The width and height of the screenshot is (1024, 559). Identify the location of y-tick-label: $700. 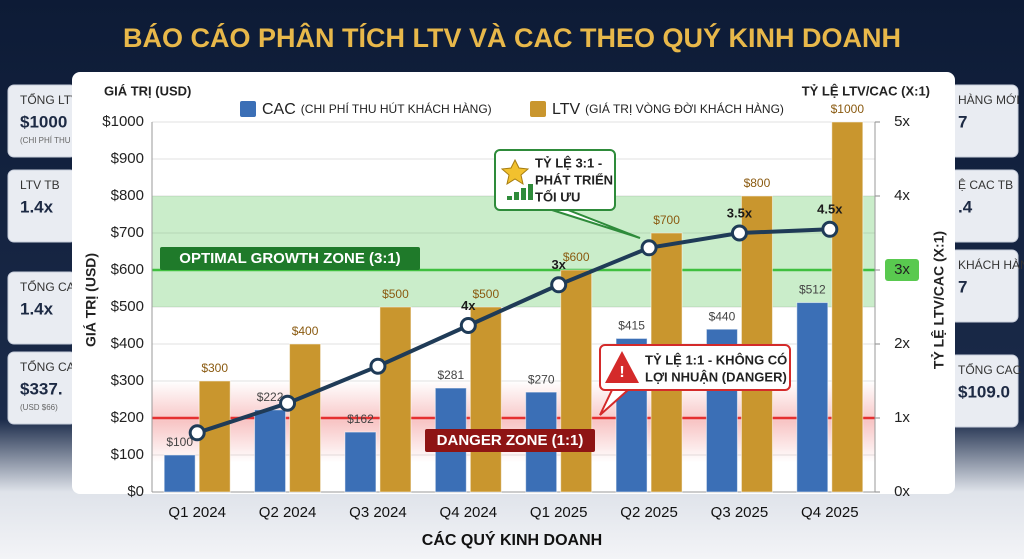
(127, 232).